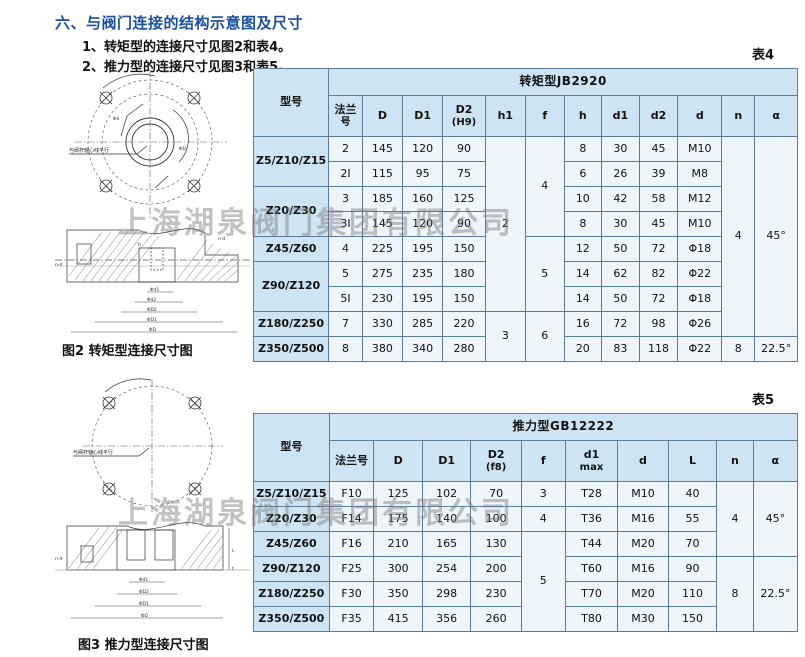 Image resolution: width=805 pixels, height=657 pixels. I want to click on figure-2: 与阀杆轴心线平行 Φd ΦD, so click(152, 202).